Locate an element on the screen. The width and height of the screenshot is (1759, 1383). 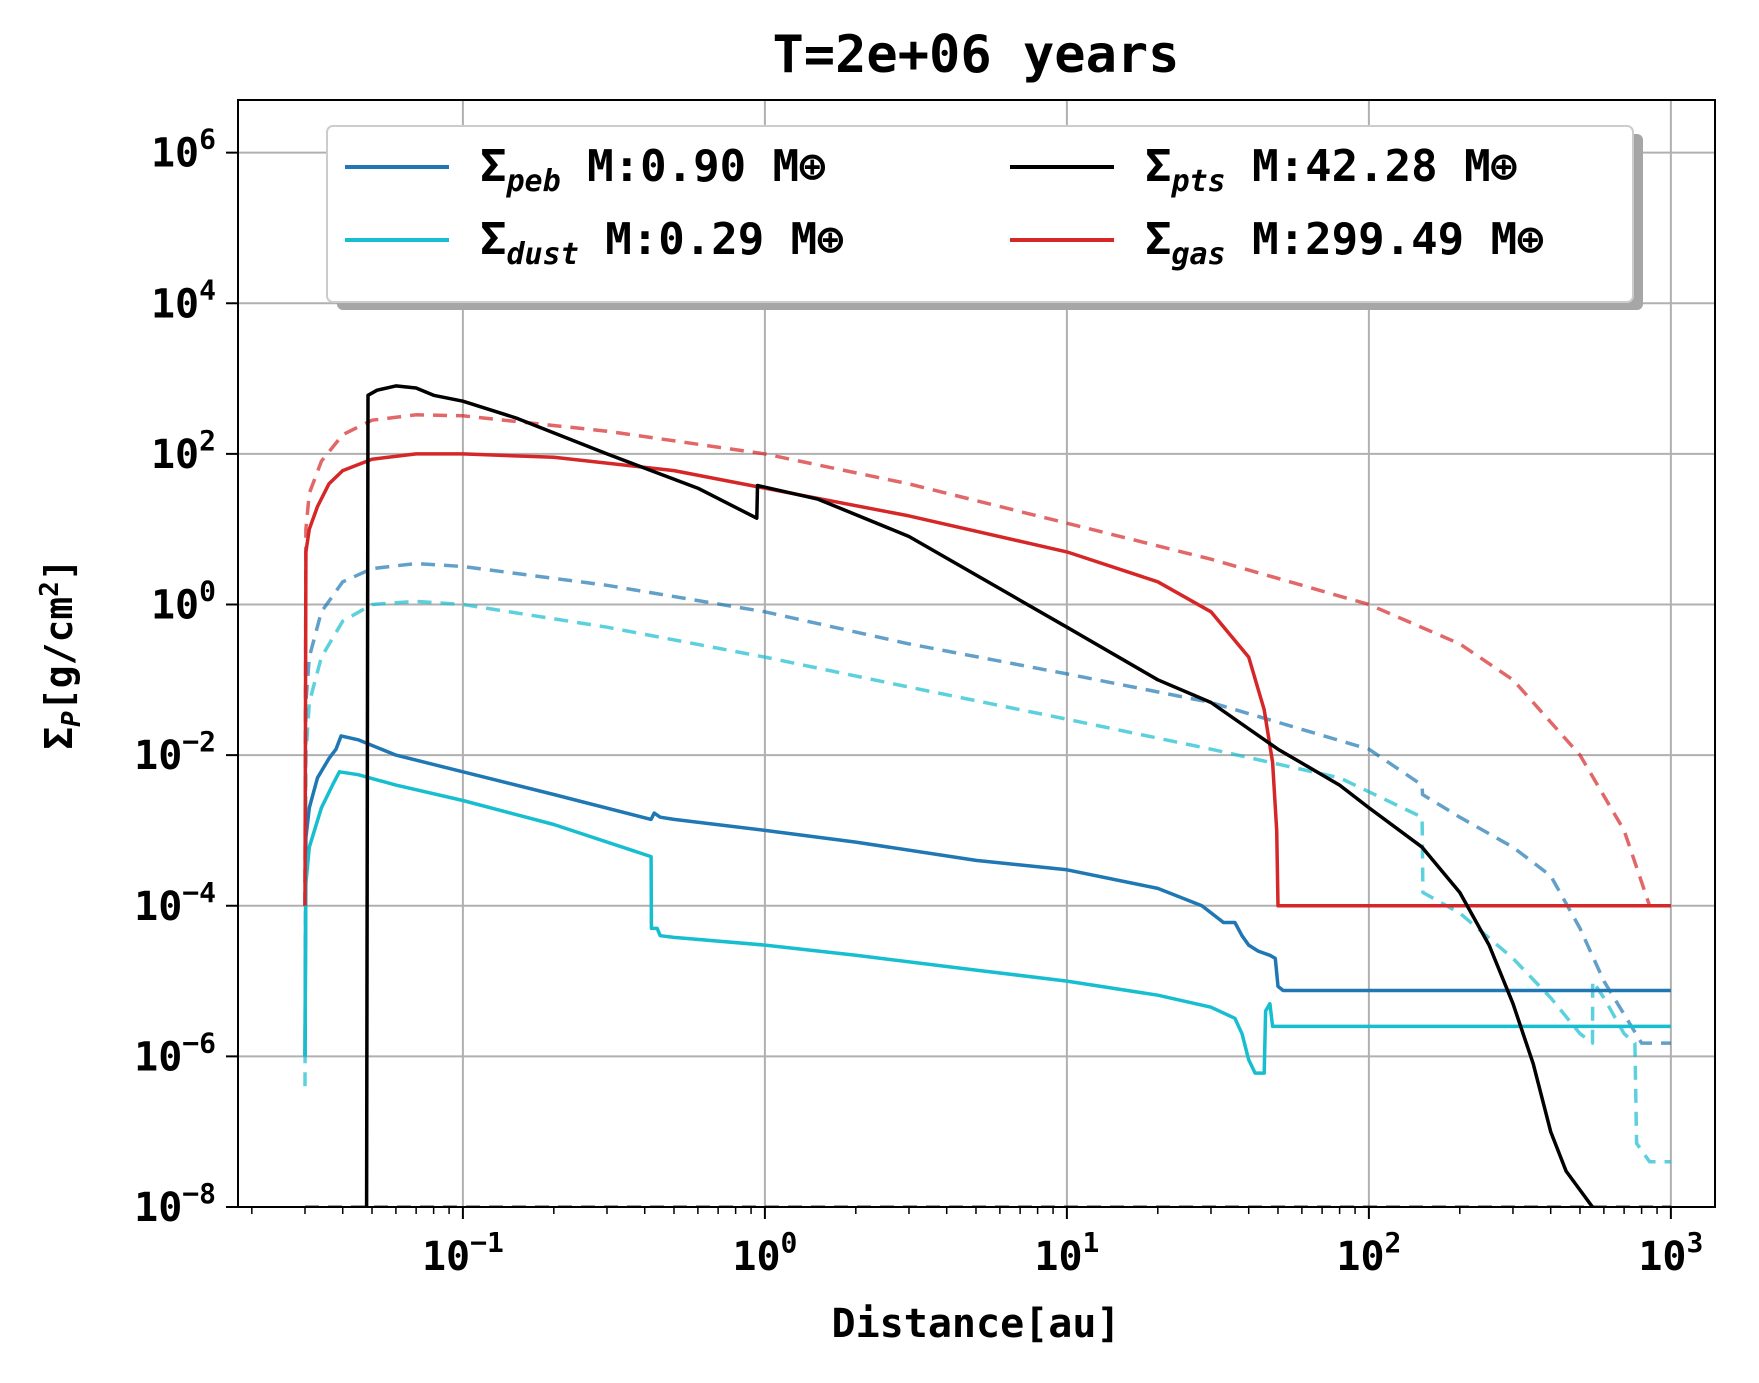
y-axis-label-symbol: Σ is located at coordinates (59, 738).